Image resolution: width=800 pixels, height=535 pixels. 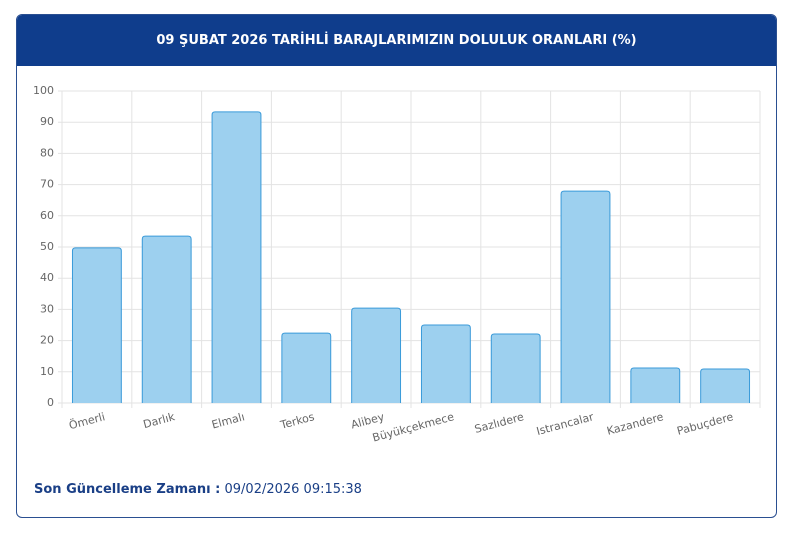 I want to click on y-tick-label: 30, so click(x=47, y=308).